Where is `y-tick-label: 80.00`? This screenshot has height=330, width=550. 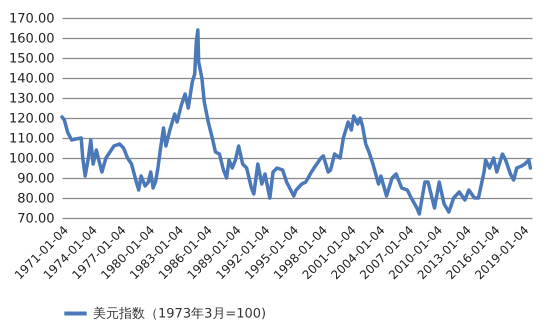
y-tick-label: 80.00 is located at coordinates (35, 199).